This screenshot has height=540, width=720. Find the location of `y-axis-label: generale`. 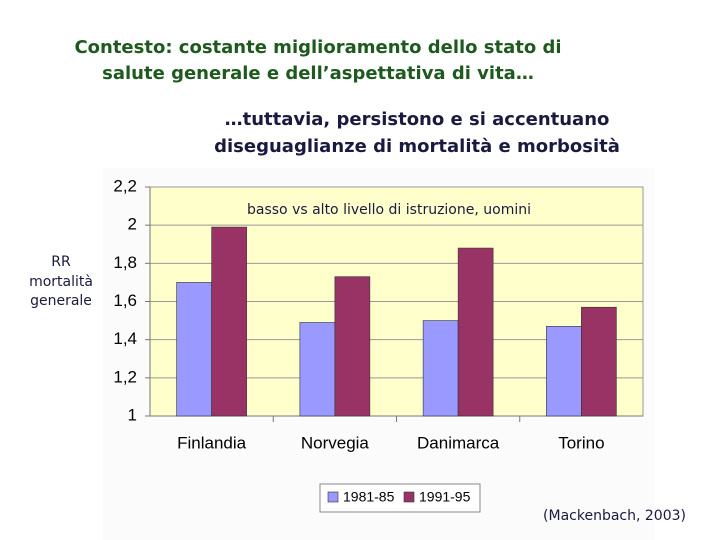

y-axis-label: generale is located at coordinates (61, 301).